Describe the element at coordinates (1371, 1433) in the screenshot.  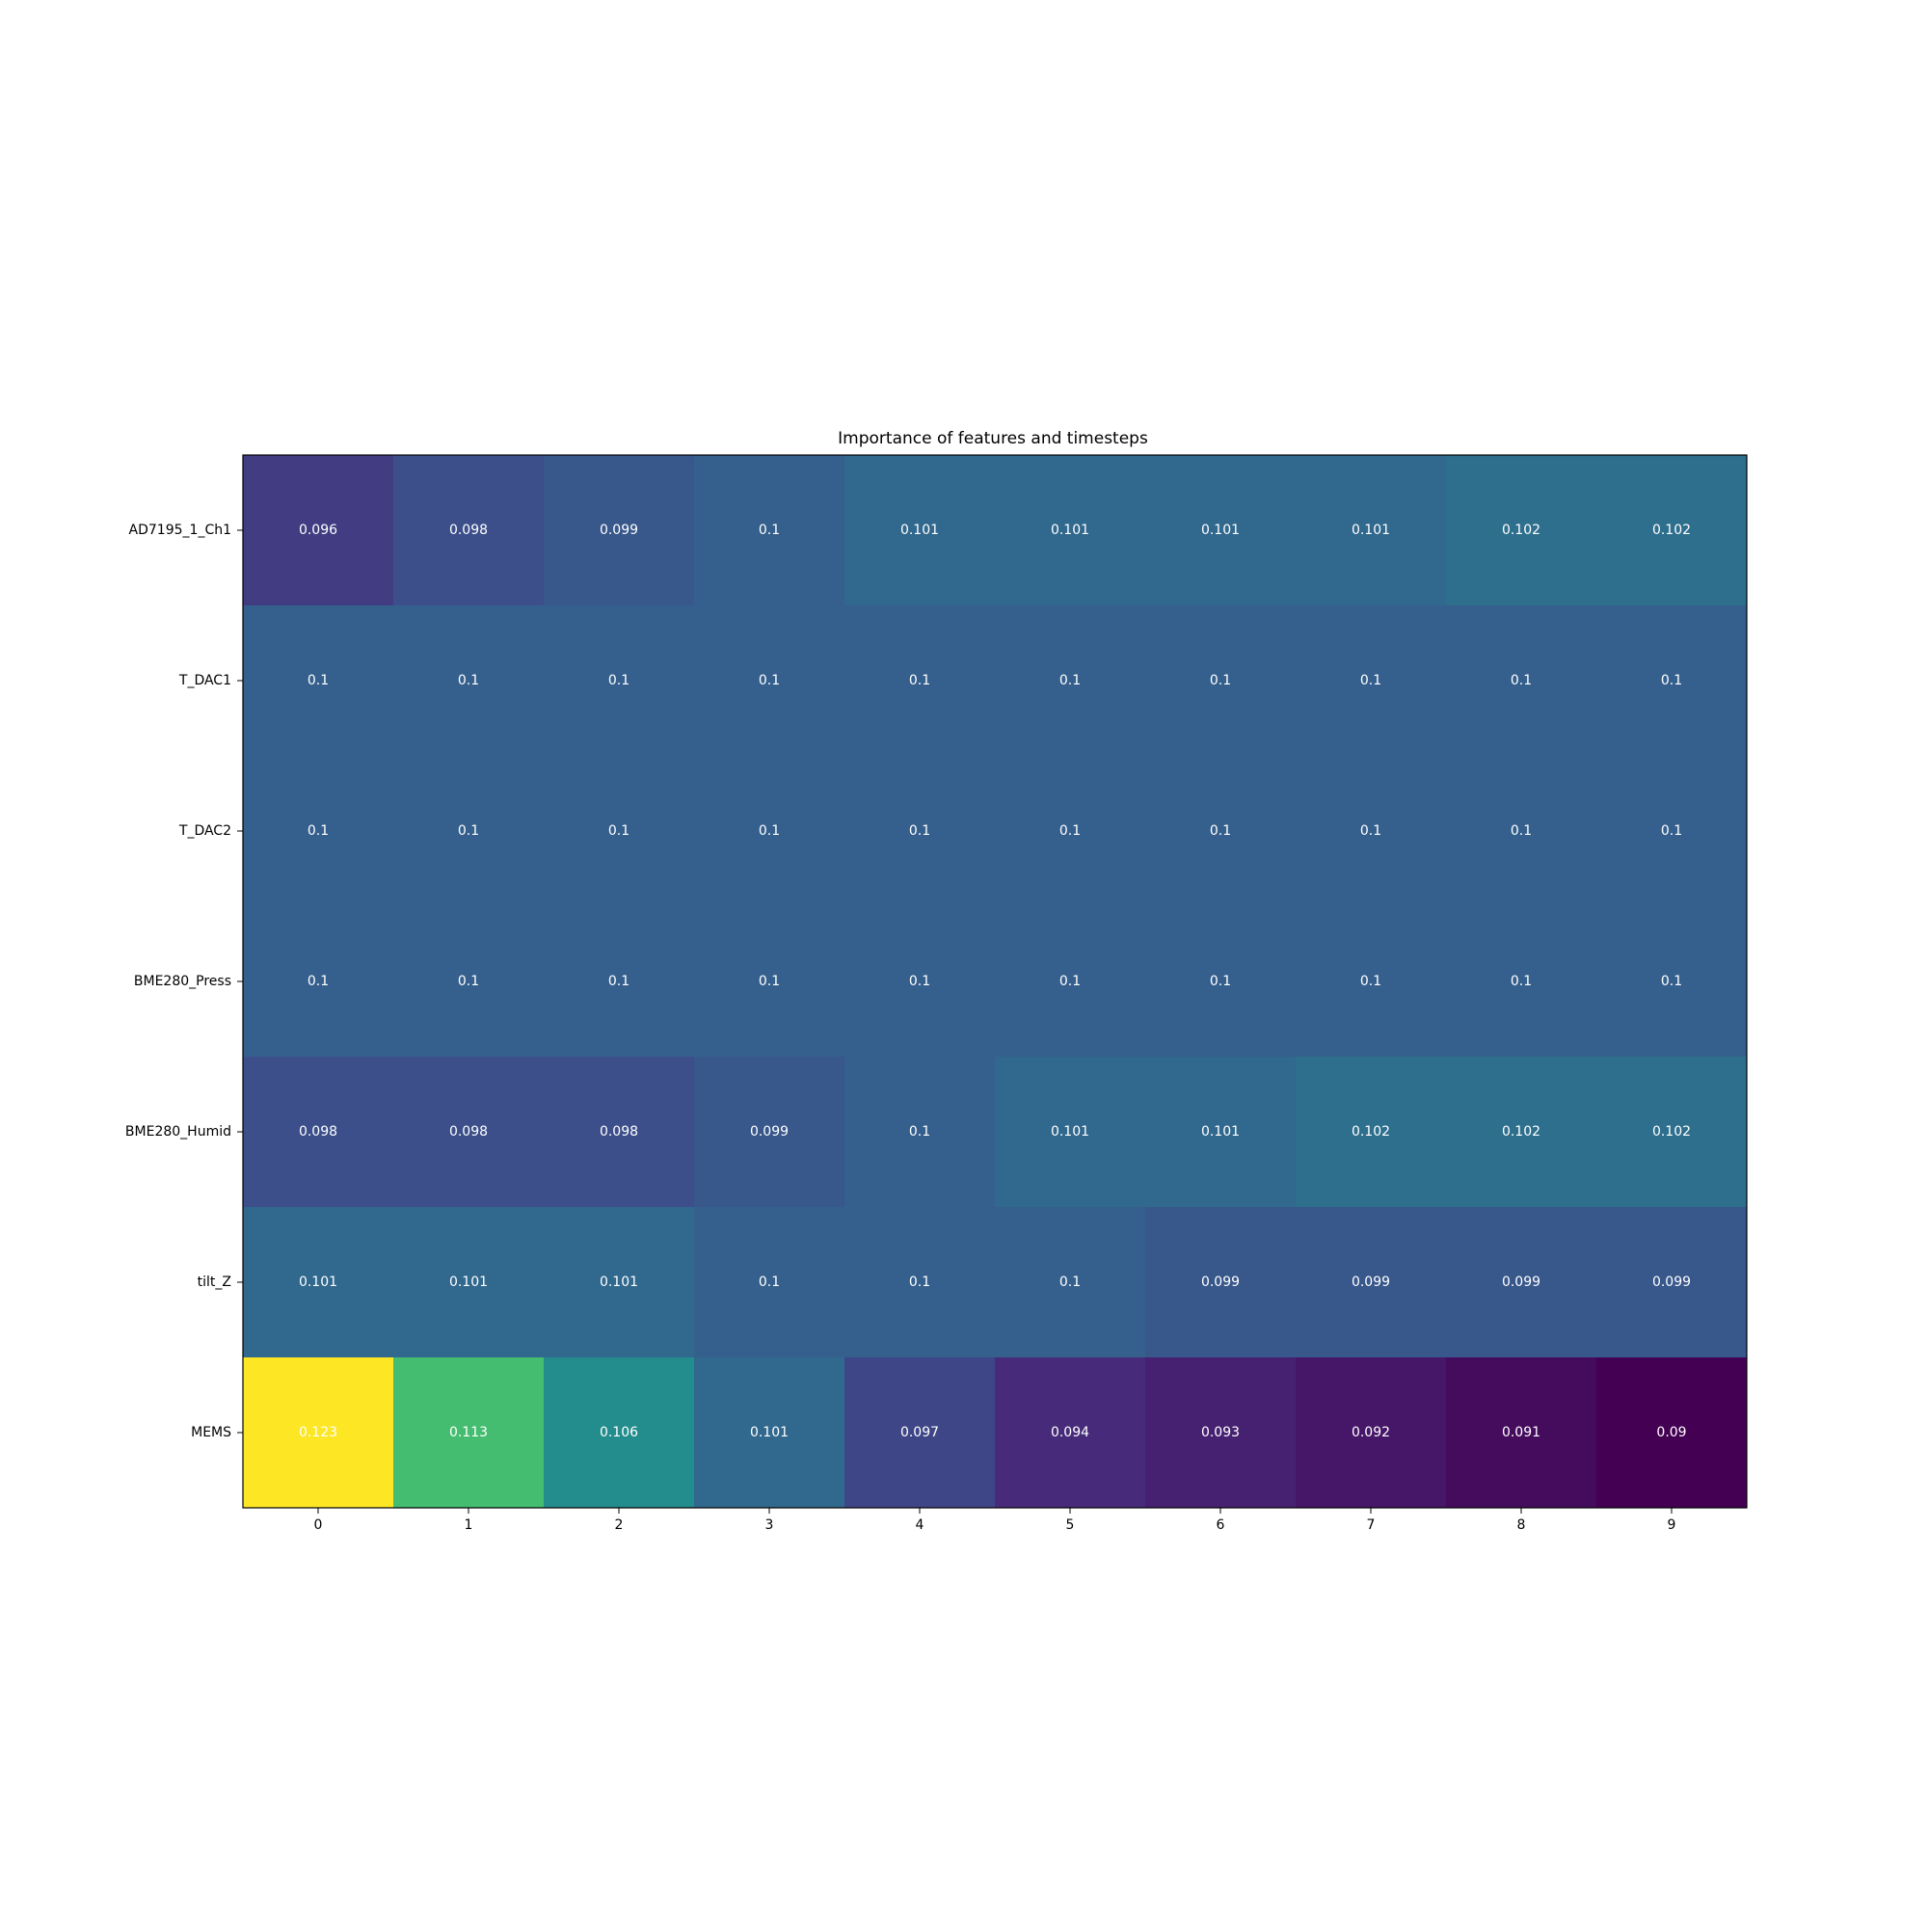
I see `heatmap-cell-label: 0.092` at that location.